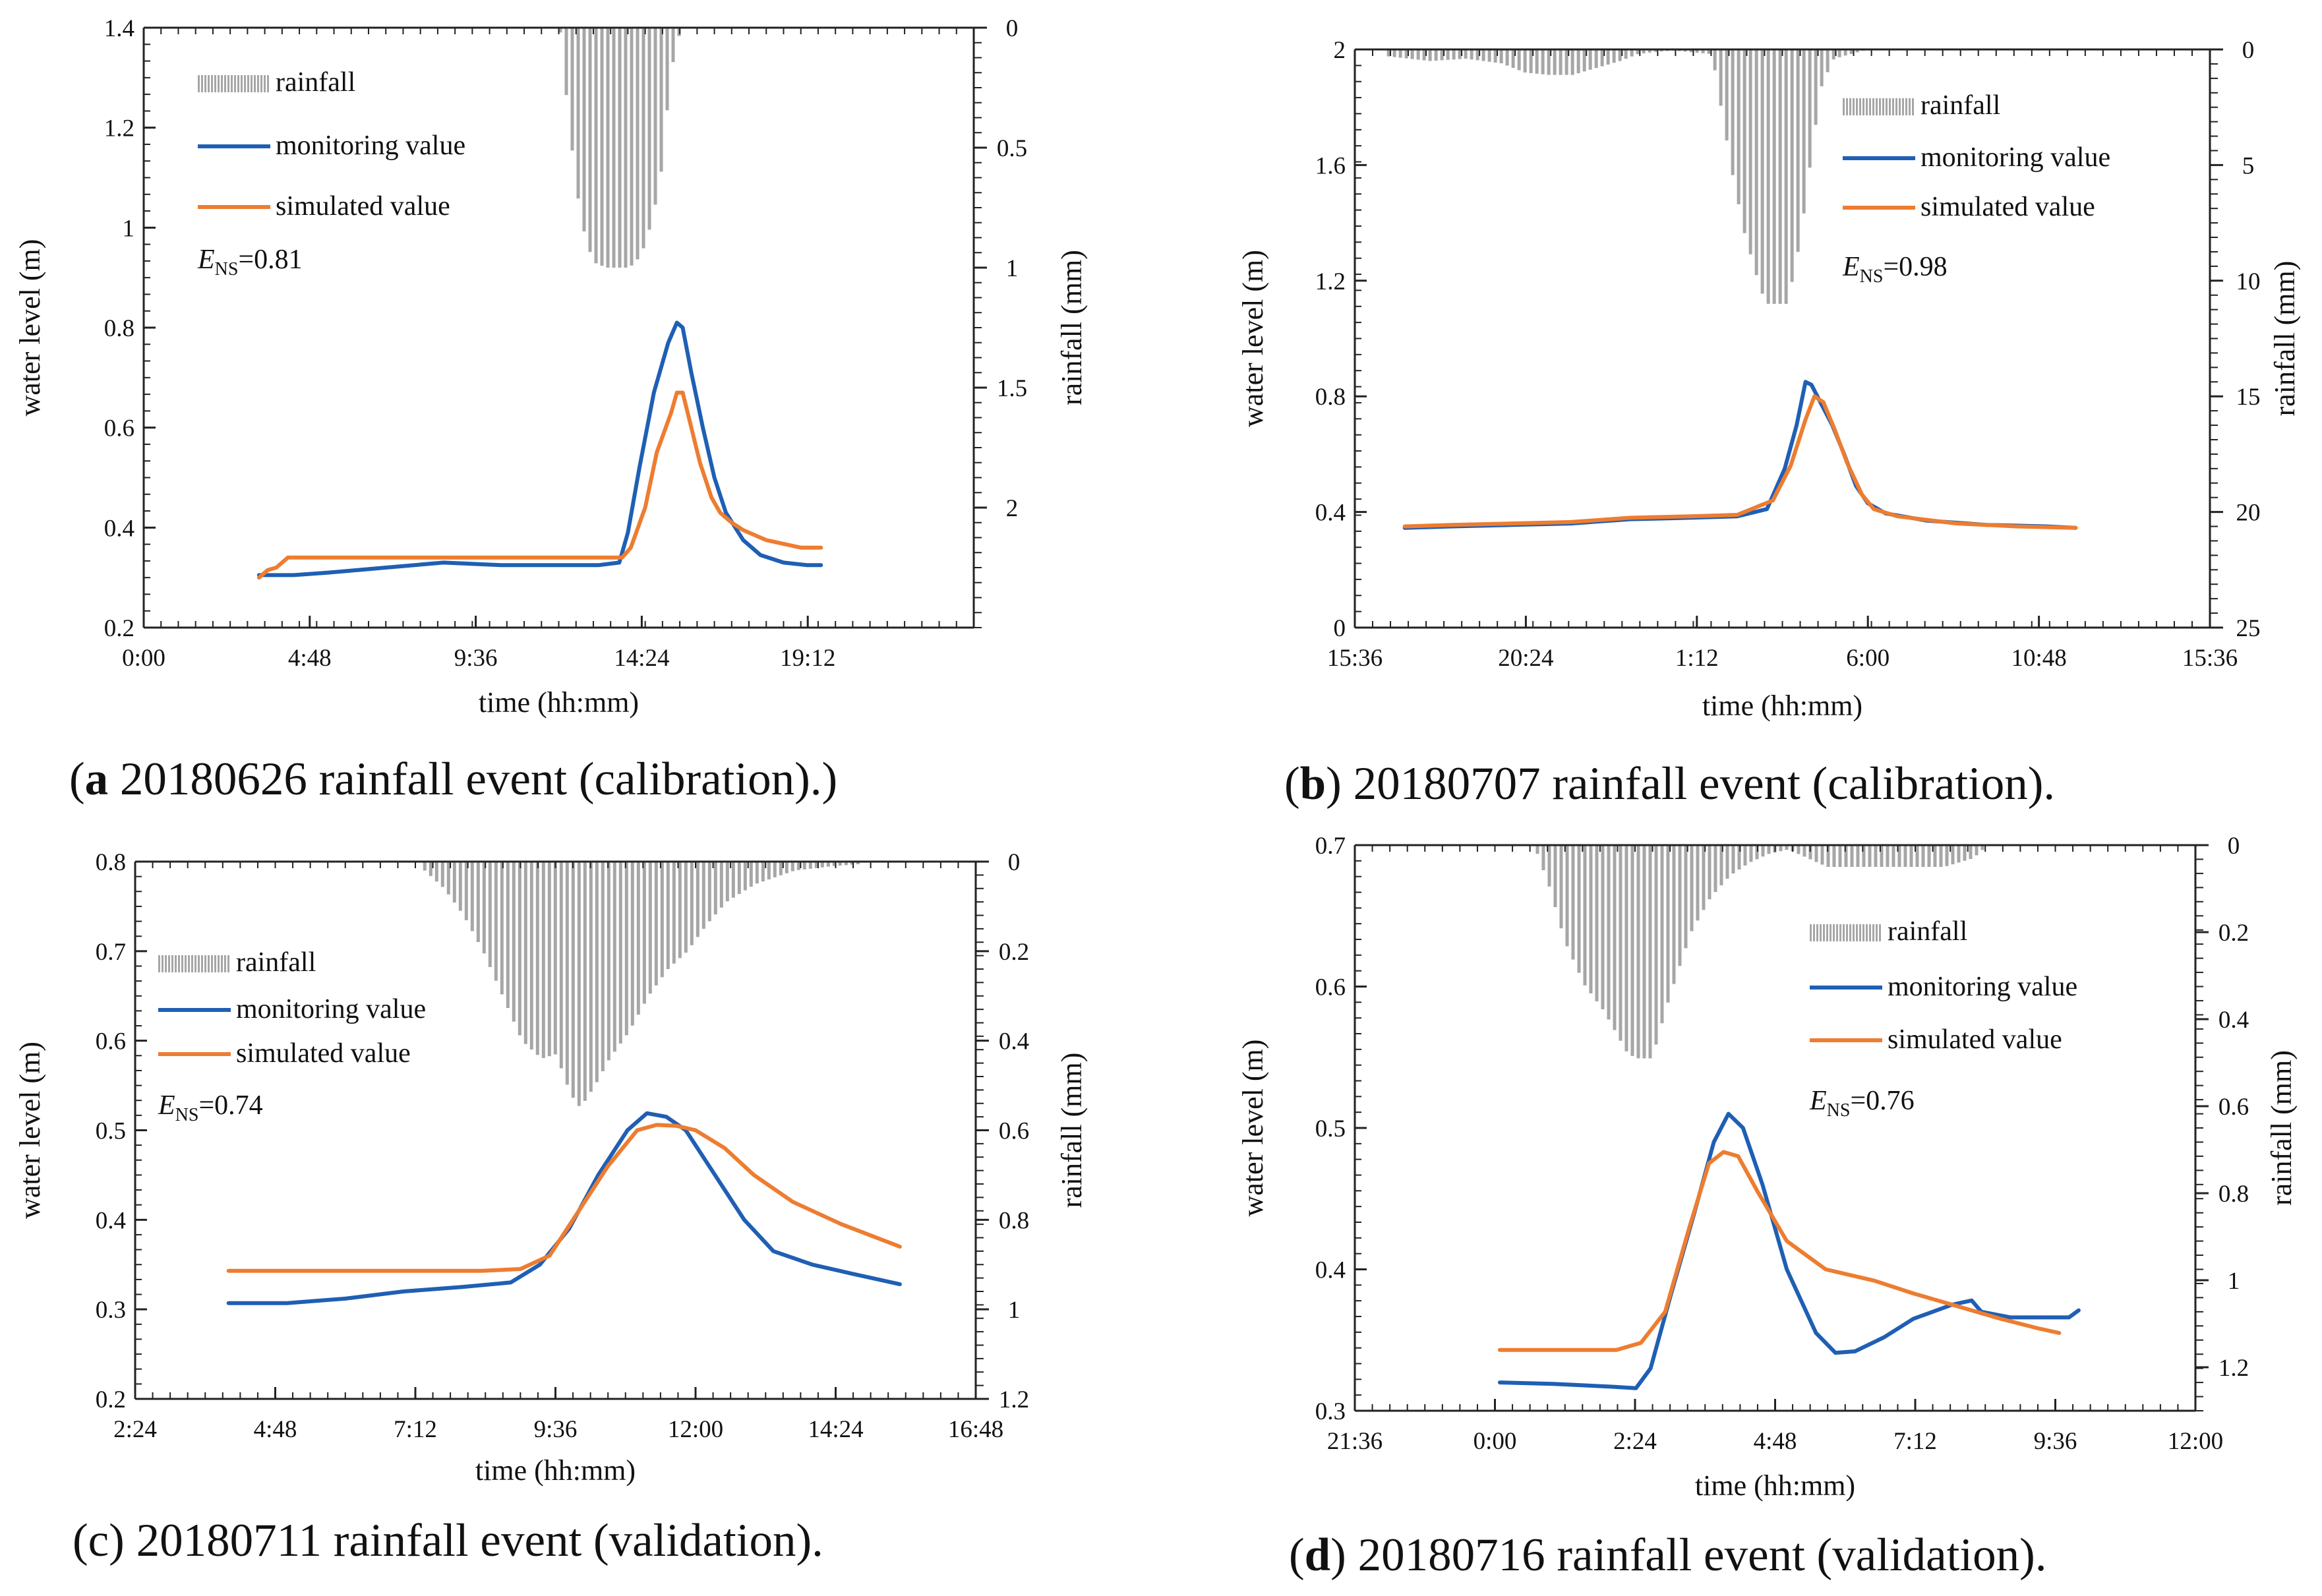  I want to click on y-tick-label: 1.4, so click(119, 29).